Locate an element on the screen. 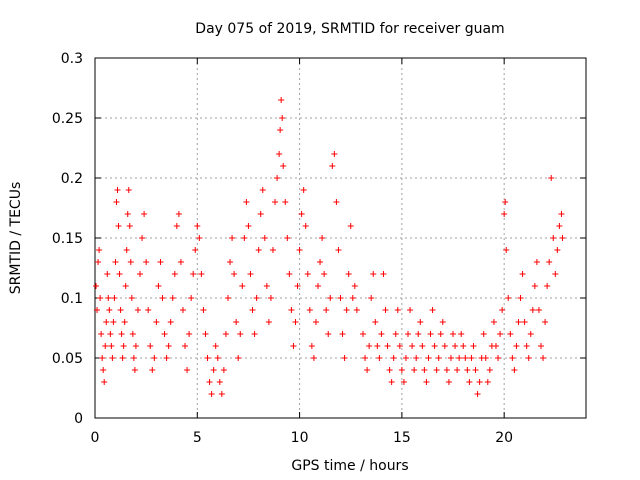 The image size is (640, 480). x-tick-label: 0 is located at coordinates (95, 438).